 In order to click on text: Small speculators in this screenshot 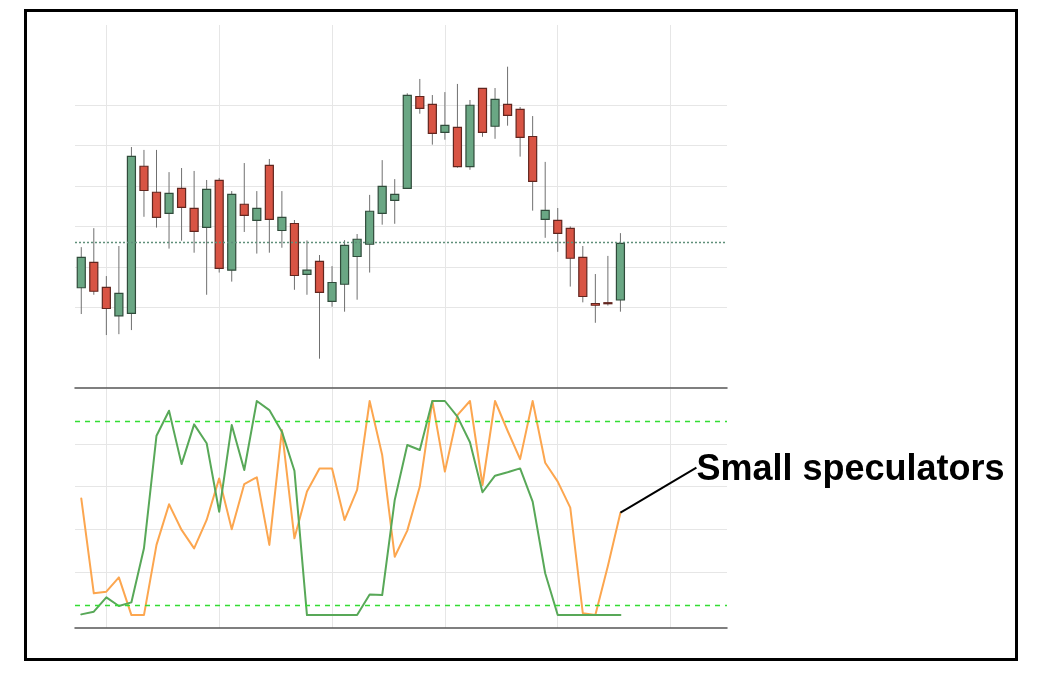, I will do `click(850, 468)`.